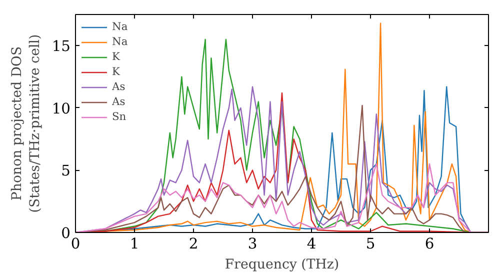 The image size is (500, 280). What do you see at coordinates (26, 123) in the screenshot?
I see `y-axis-title: Phonon projected DOS (States/THz·primitive cell)` at bounding box center [26, 123].